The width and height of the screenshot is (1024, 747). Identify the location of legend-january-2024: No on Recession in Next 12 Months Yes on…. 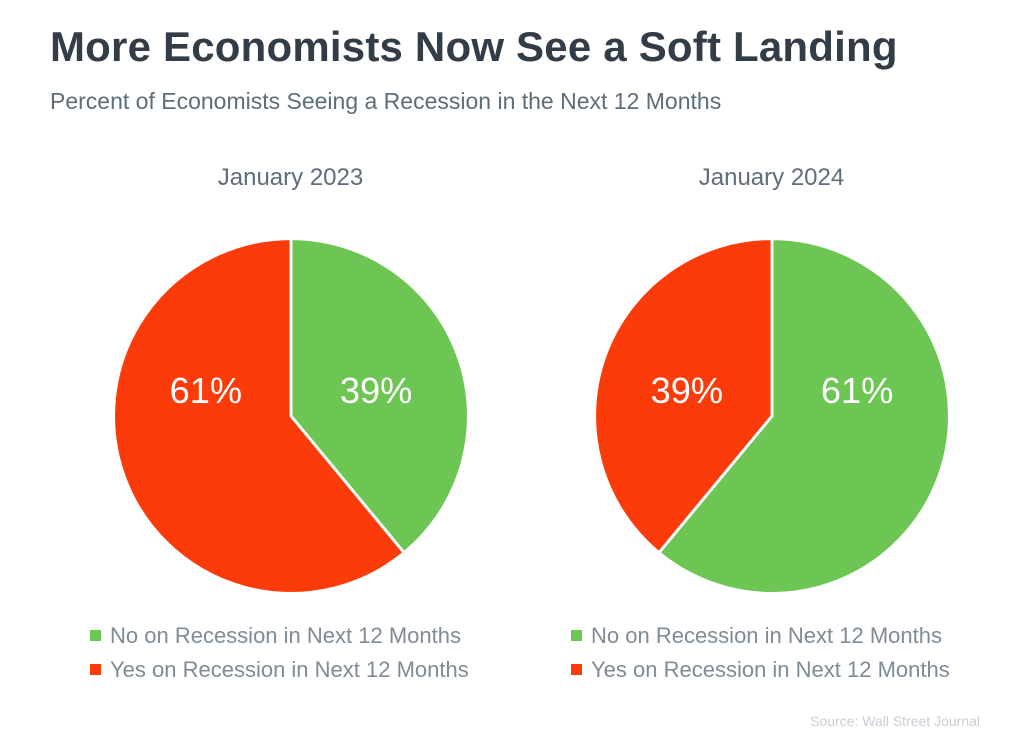
(791, 653).